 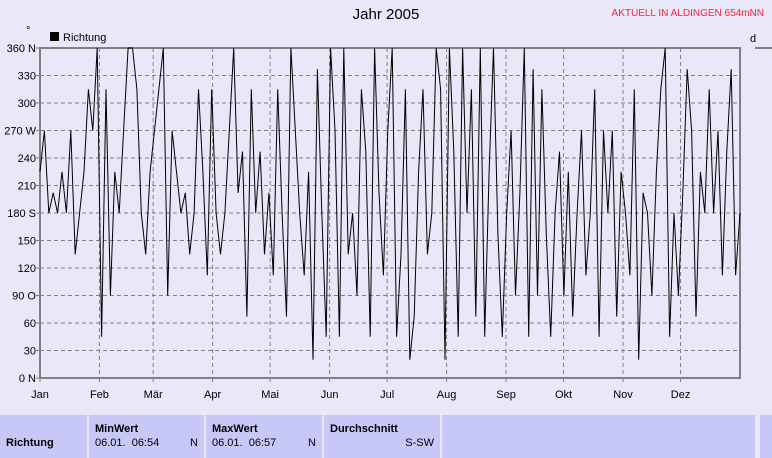 I want to click on x-tick-label: Sep, so click(x=506, y=395).